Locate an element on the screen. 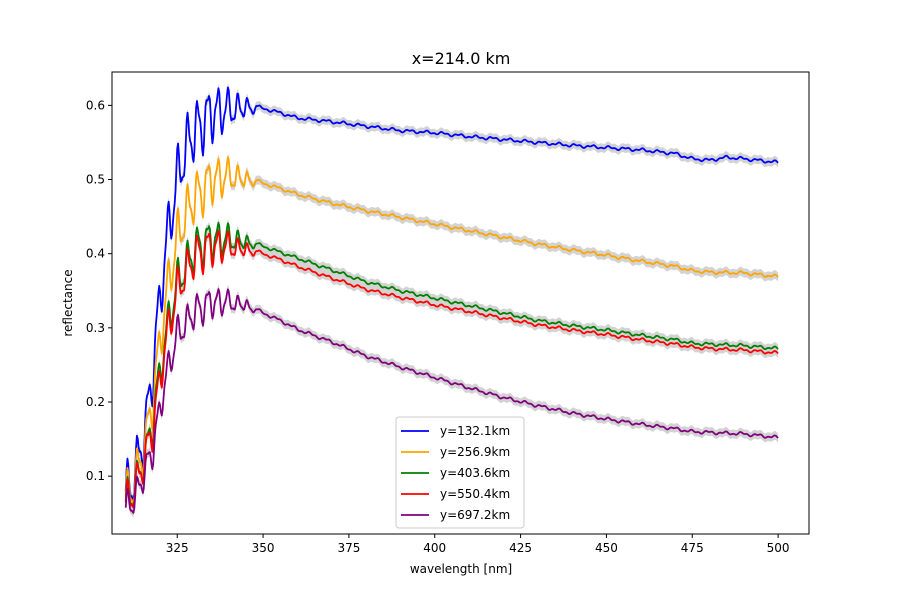 The width and height of the screenshot is (900, 600). x-tick-label: 425 is located at coordinates (520, 548).